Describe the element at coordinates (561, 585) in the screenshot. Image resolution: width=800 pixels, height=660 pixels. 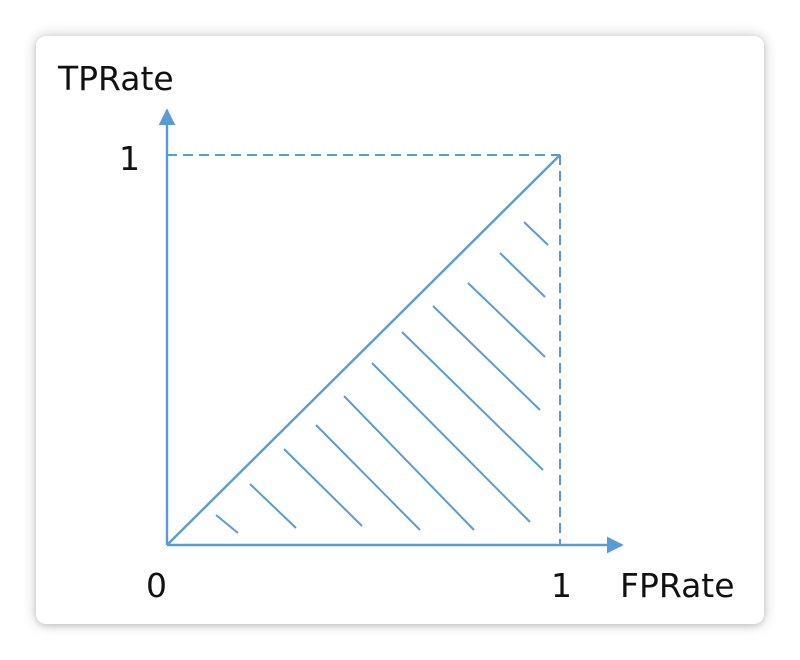
I see `x-max-label: 1` at that location.